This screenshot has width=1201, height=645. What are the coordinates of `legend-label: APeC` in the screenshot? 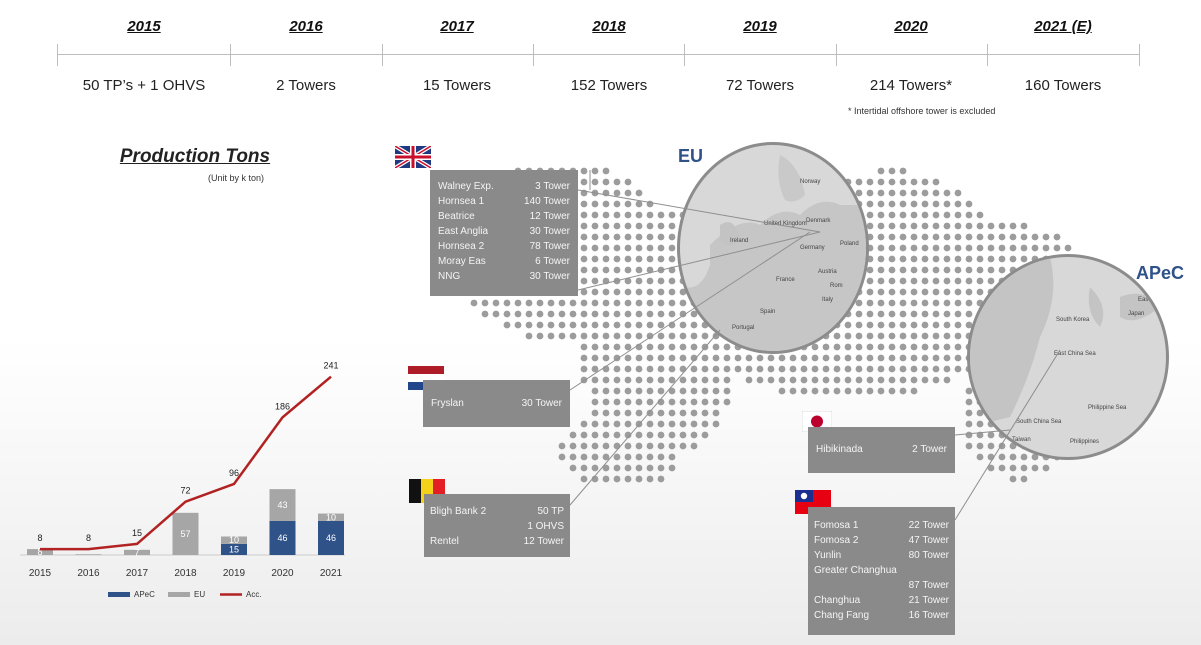 It's located at (144, 594).